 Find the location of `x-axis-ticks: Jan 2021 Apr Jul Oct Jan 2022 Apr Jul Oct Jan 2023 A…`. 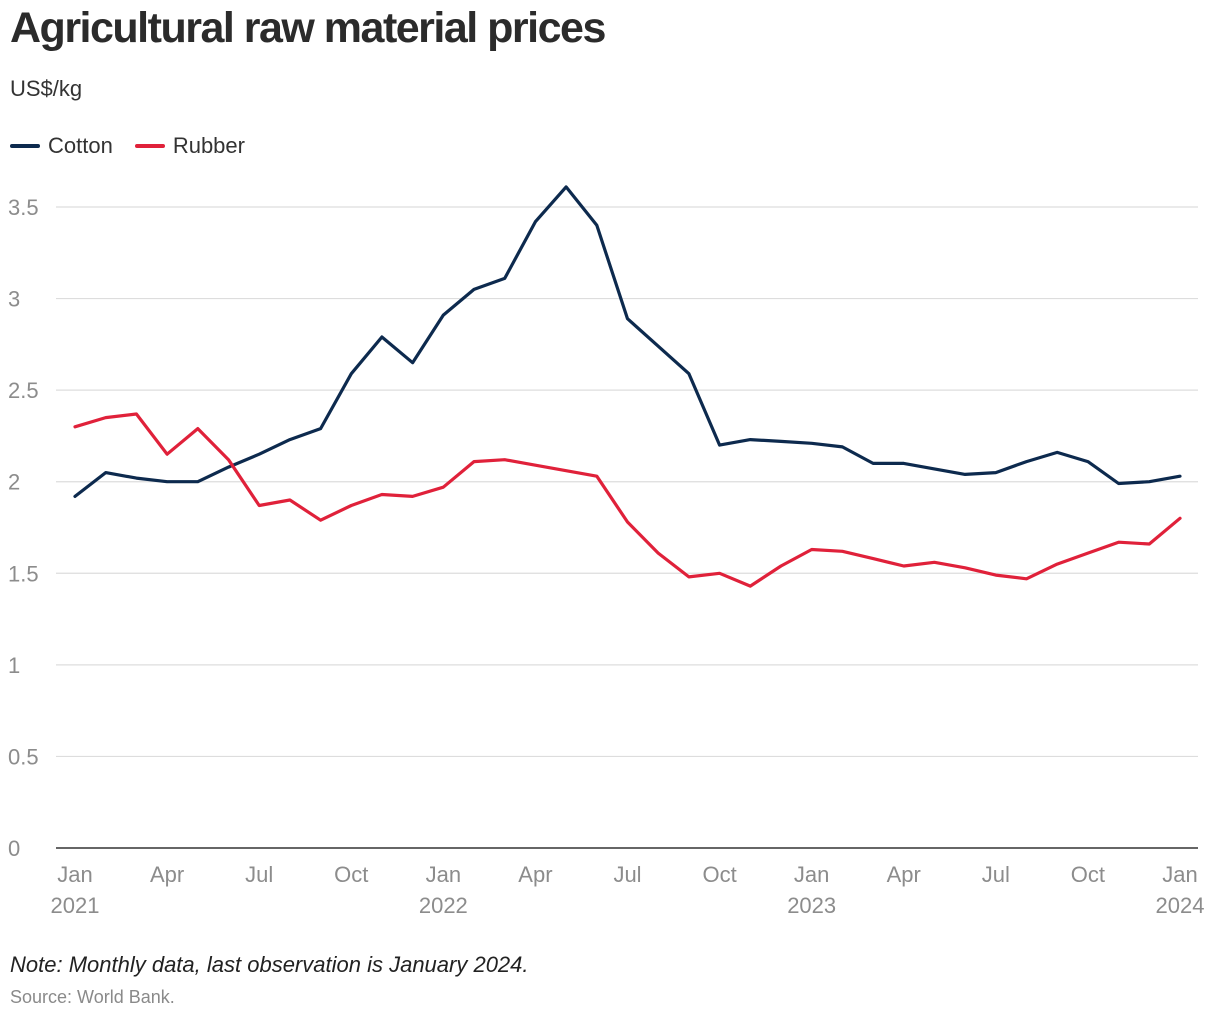

x-axis-ticks: Jan 2021 Apr Jul Oct Jan 2022 Apr Jul Oct Jan 2023 A… is located at coordinates (628, 890).